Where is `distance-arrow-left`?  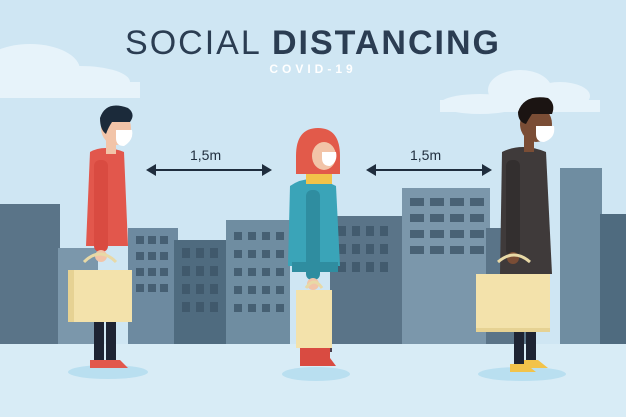
distance-arrow-left is located at coordinates (209, 170).